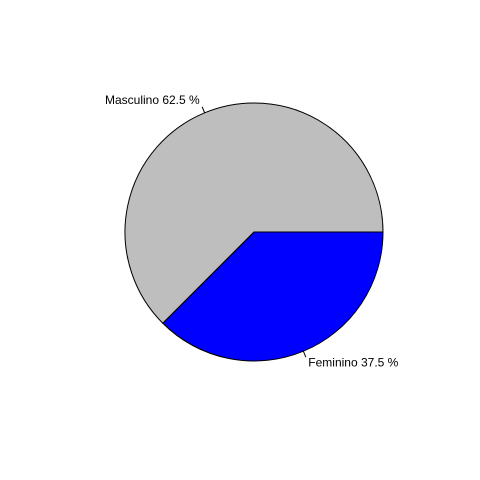 The height and width of the screenshot is (480, 480). I want to click on leader-lines, so click(254, 232).